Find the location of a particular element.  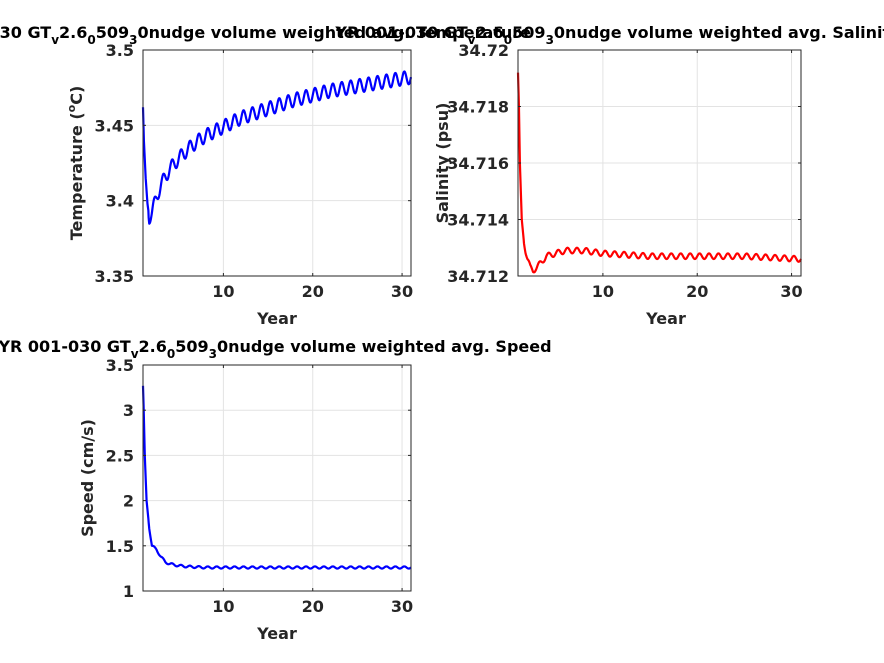

salinity-y-tick-label: 34.714 is located at coordinates (478, 220).